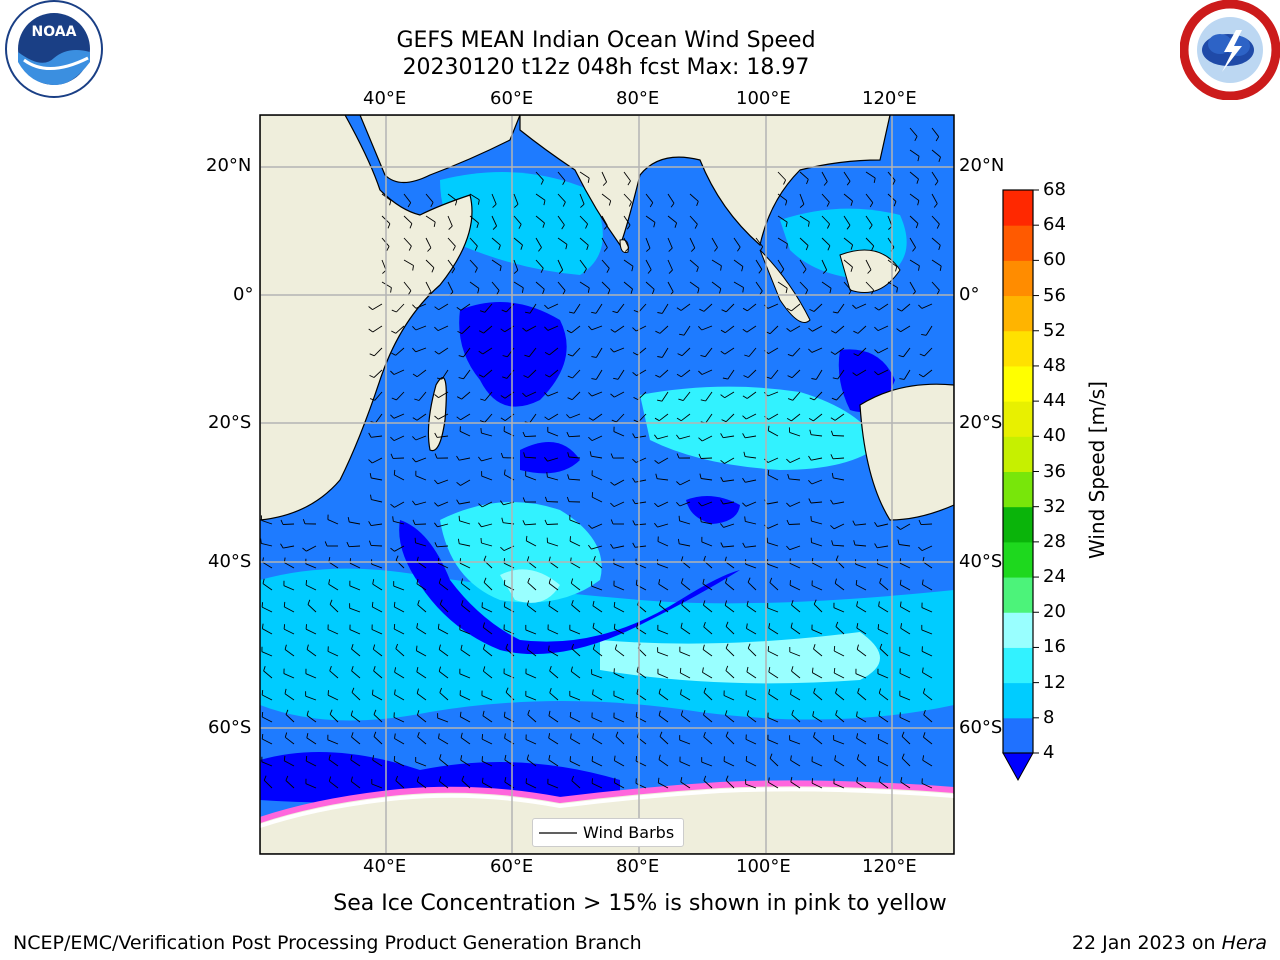 Image resolution: width=1280 pixels, height=960 pixels. Describe the element at coordinates (512, 98) in the screenshot. I see `lon-tick-top-60e: 60°E` at that location.